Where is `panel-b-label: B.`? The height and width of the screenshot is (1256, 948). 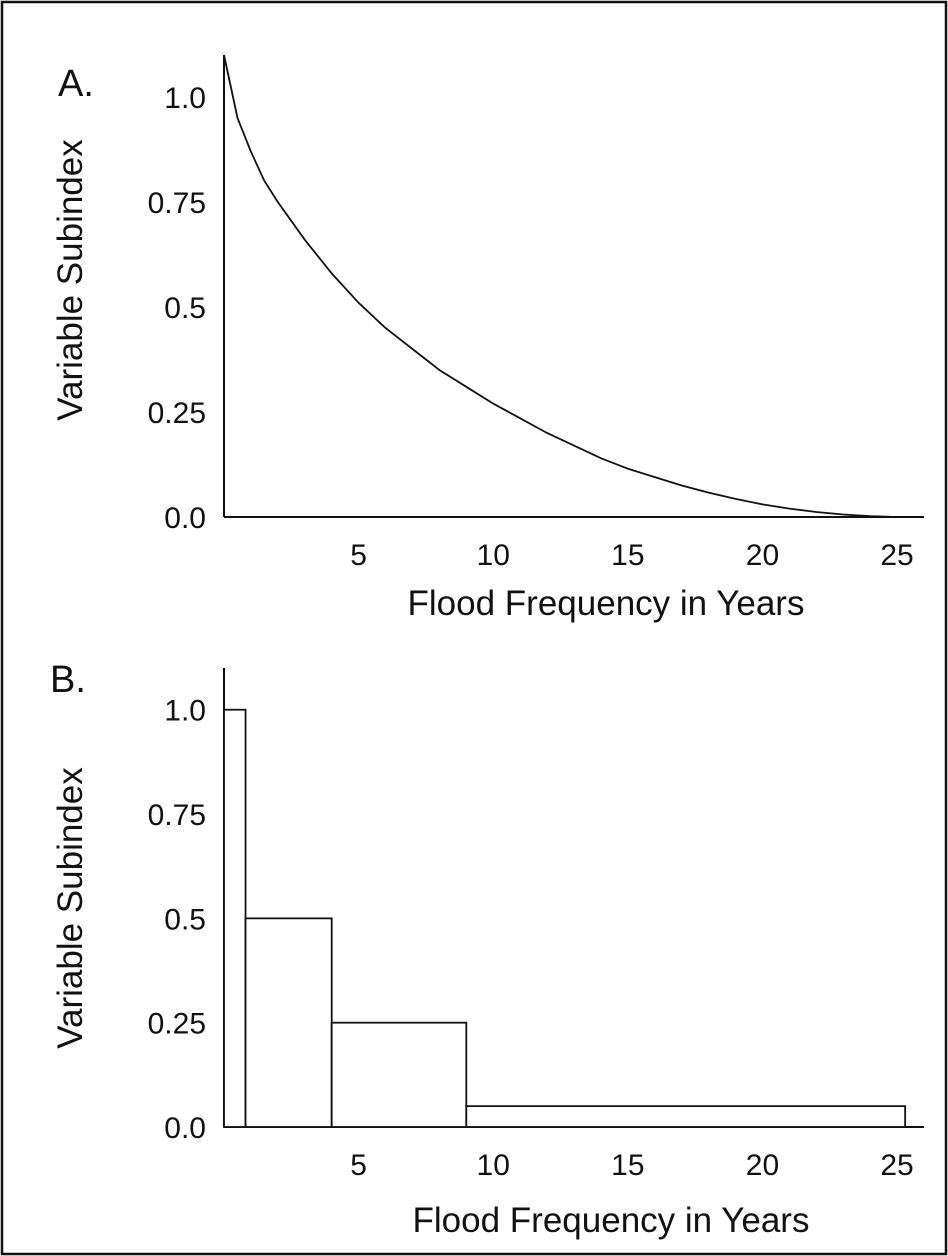 panel-b-label: B. is located at coordinates (68, 680).